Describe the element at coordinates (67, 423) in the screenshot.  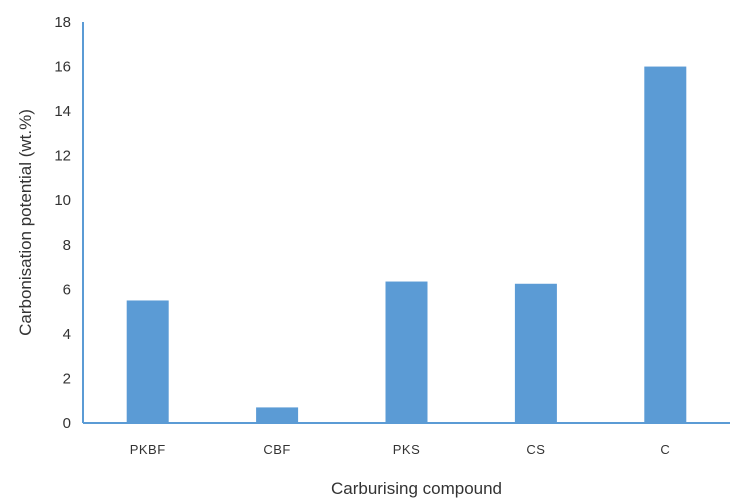
I see `y-tick-label: 0` at that location.